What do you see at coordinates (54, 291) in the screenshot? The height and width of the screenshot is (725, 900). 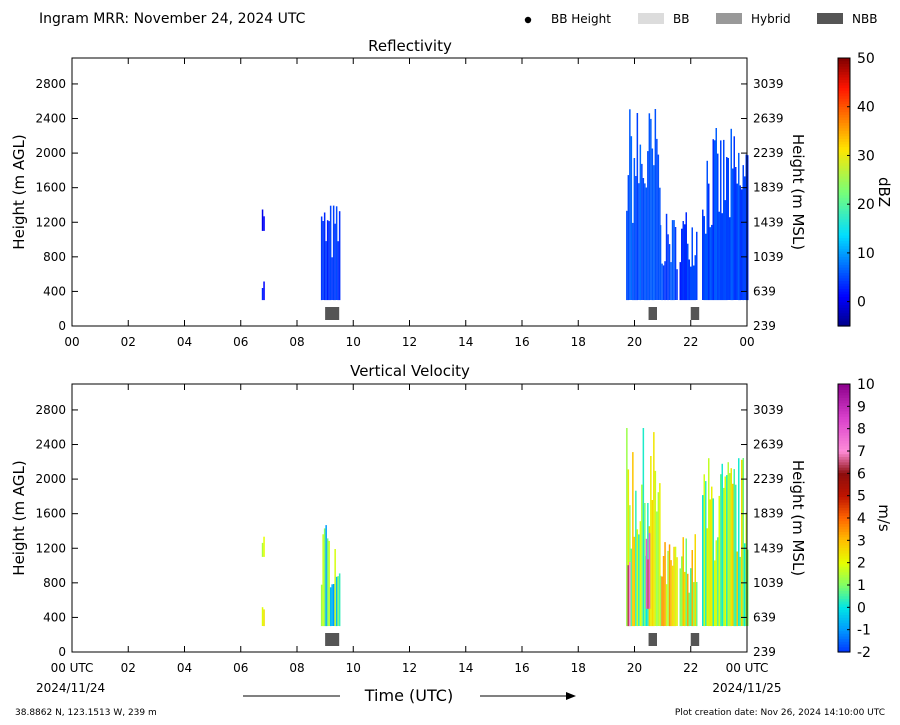 I see `y-tick-label: 400` at bounding box center [54, 291].